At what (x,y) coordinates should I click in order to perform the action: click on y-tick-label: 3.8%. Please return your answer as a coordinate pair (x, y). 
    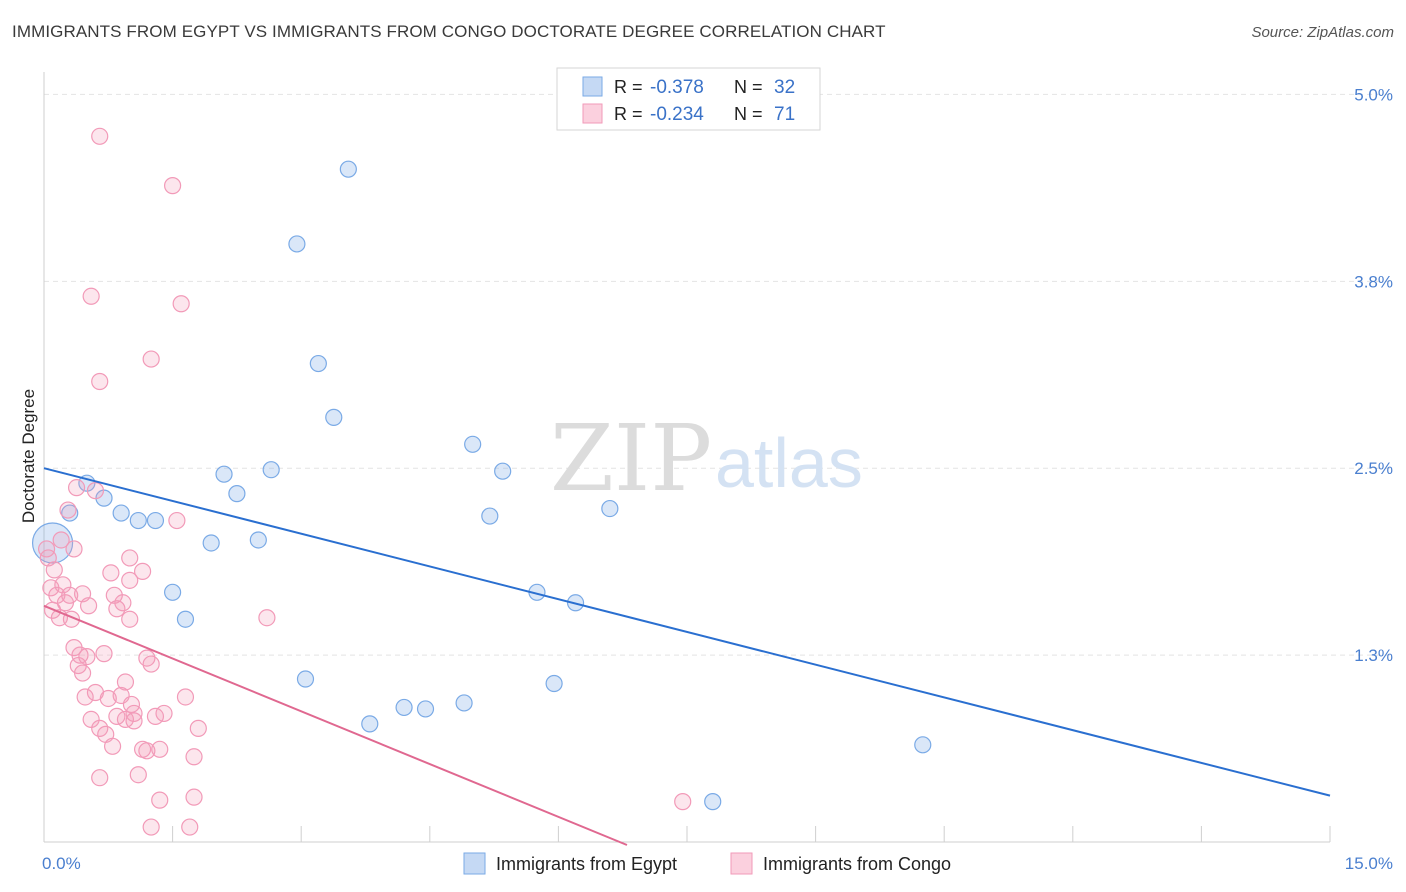
    Looking at the image, I should click on (1373, 281).